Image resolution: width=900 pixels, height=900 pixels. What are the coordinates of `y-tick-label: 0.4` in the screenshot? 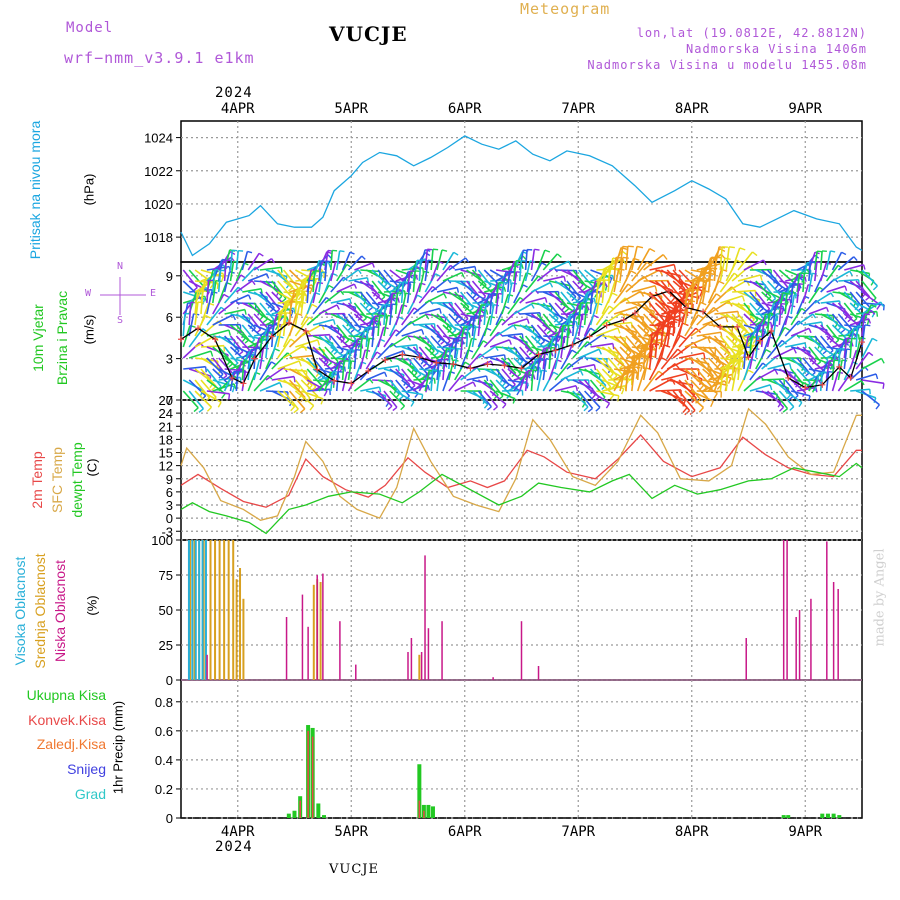 It's located at (164, 760).